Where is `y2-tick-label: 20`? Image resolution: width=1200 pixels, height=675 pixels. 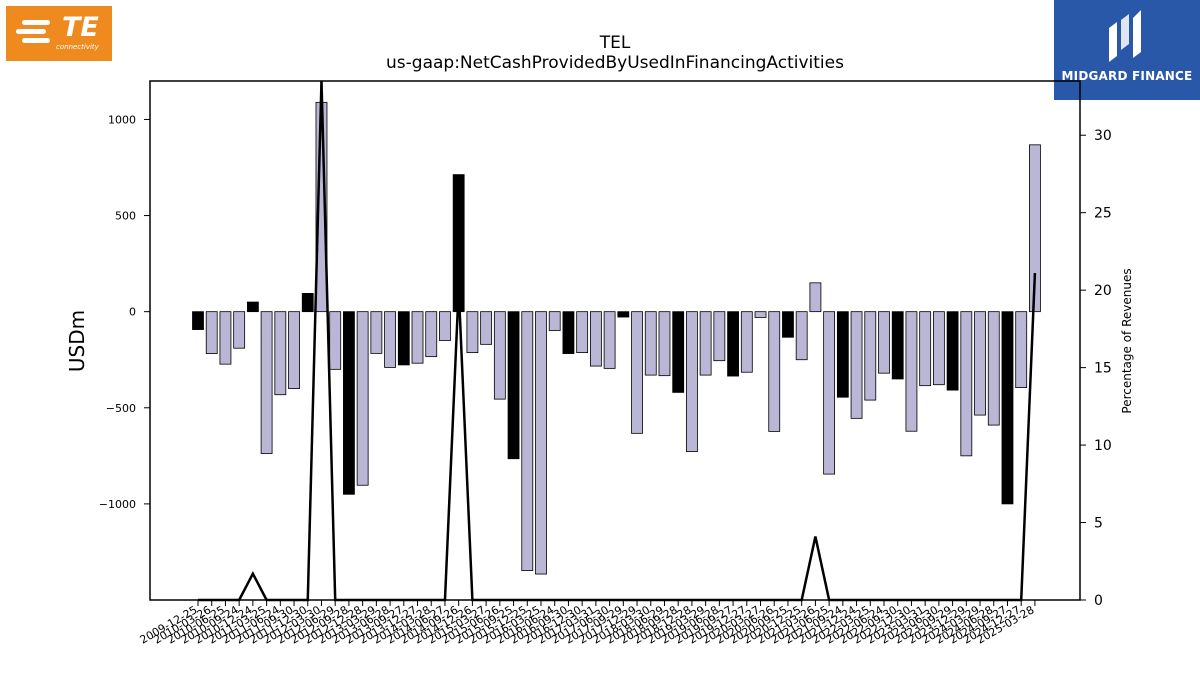 y2-tick-label: 20 is located at coordinates (1103, 291).